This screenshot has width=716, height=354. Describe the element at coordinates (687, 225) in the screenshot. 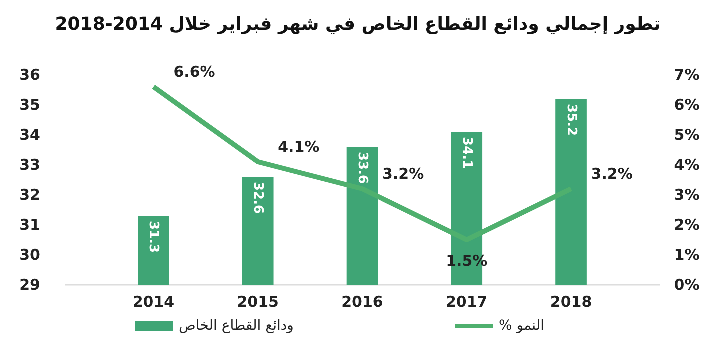

I see `y2-tick-label: 2%` at that location.